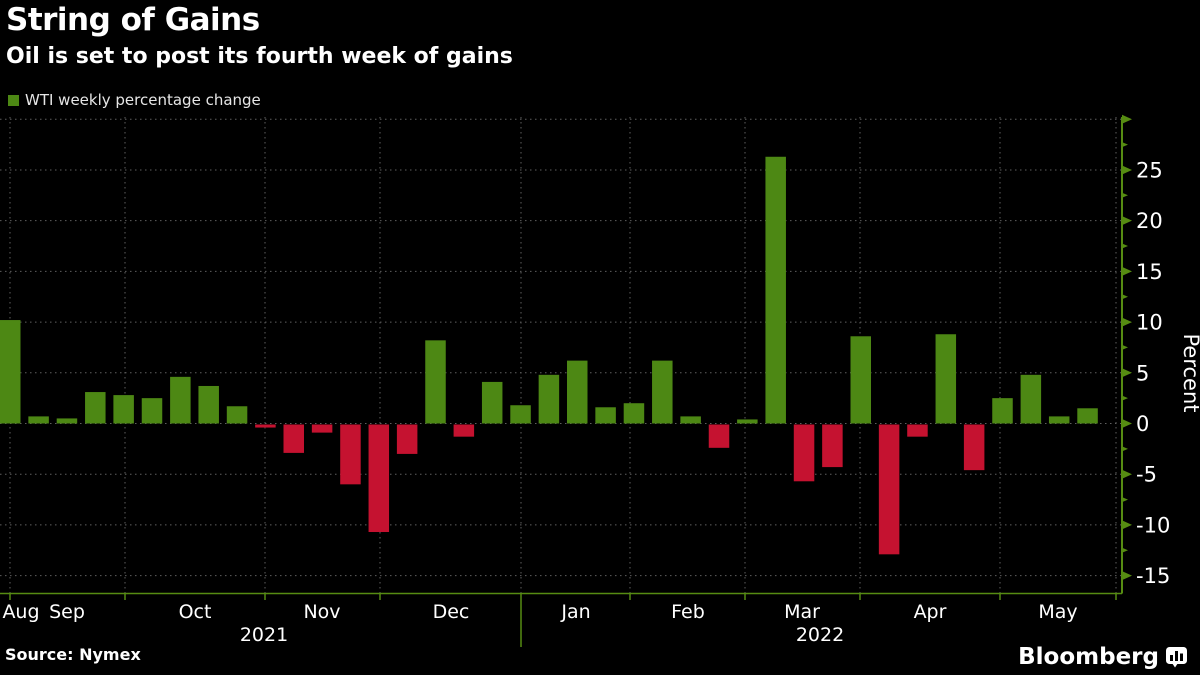  What do you see at coordinates (1153, 576) in the screenshot?
I see `y-tick-label: -15` at bounding box center [1153, 576].